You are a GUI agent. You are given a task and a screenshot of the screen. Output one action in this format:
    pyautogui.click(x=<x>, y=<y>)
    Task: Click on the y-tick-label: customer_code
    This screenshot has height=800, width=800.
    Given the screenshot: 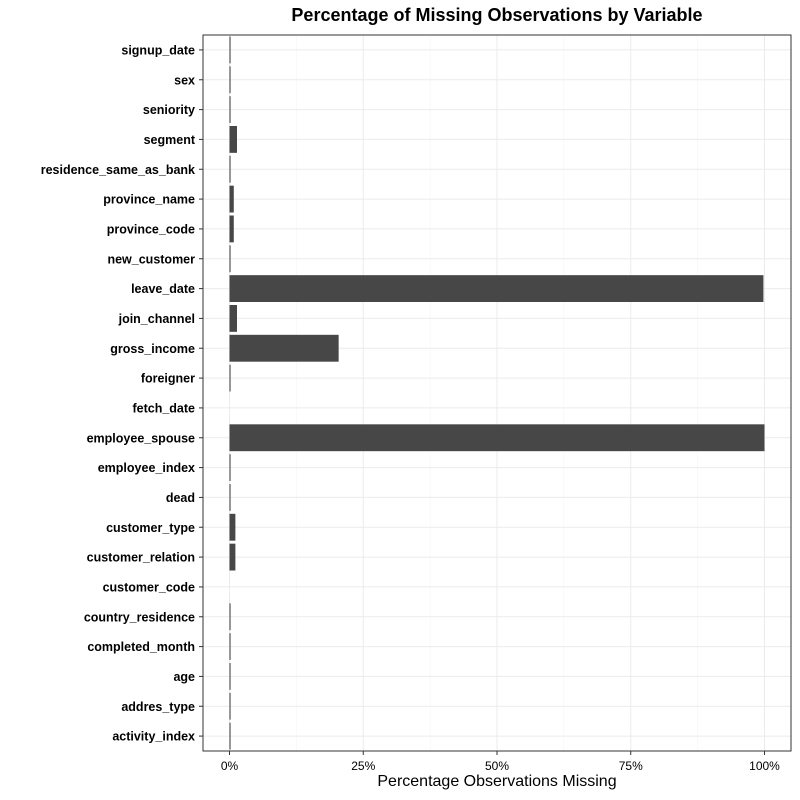 What is the action you would take?
    pyautogui.click(x=149, y=587)
    